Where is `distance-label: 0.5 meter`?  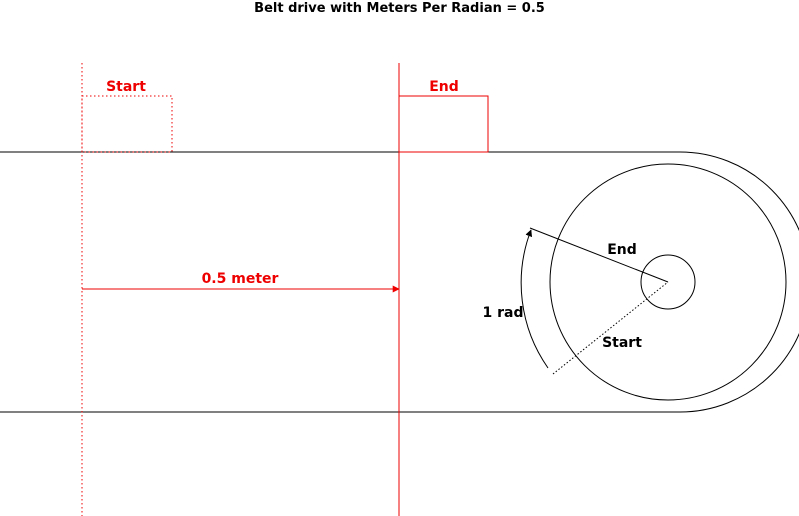
distance-label: 0.5 meter is located at coordinates (240, 279).